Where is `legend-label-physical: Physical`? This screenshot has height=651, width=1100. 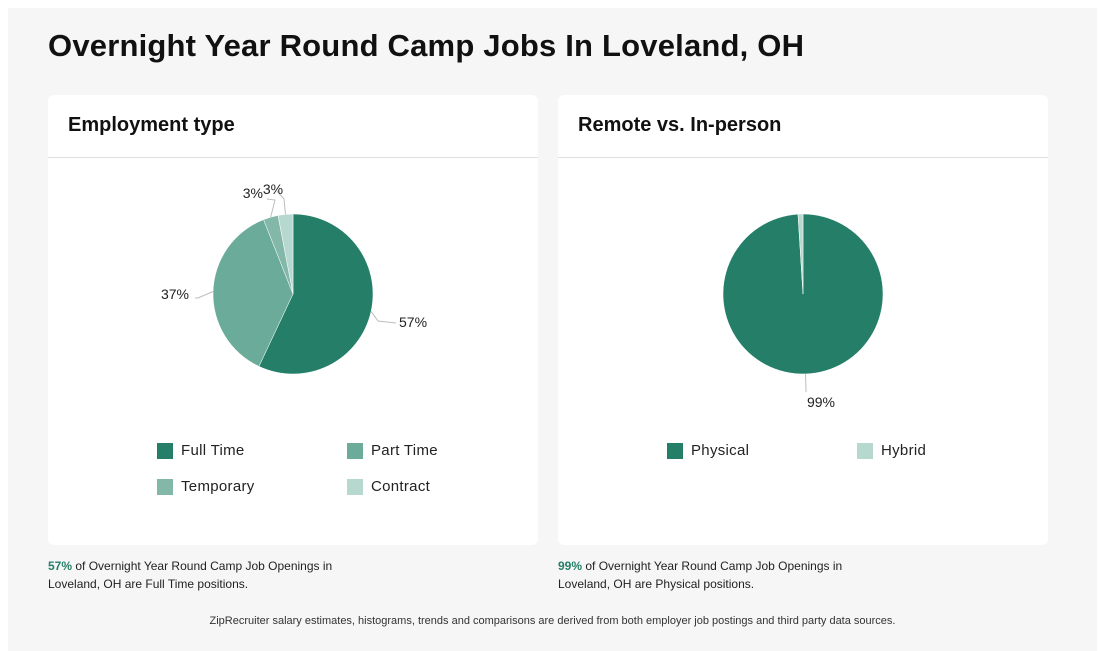 legend-label-physical: Physical is located at coordinates (720, 450).